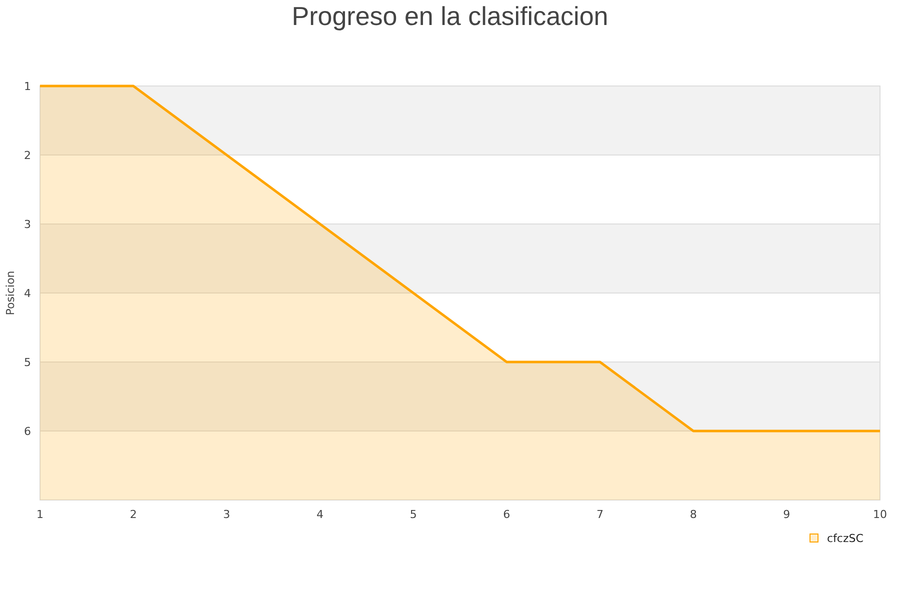 This screenshot has height=600, width=900. Describe the element at coordinates (845, 538) in the screenshot. I see `legend-label: cfczSC` at that location.